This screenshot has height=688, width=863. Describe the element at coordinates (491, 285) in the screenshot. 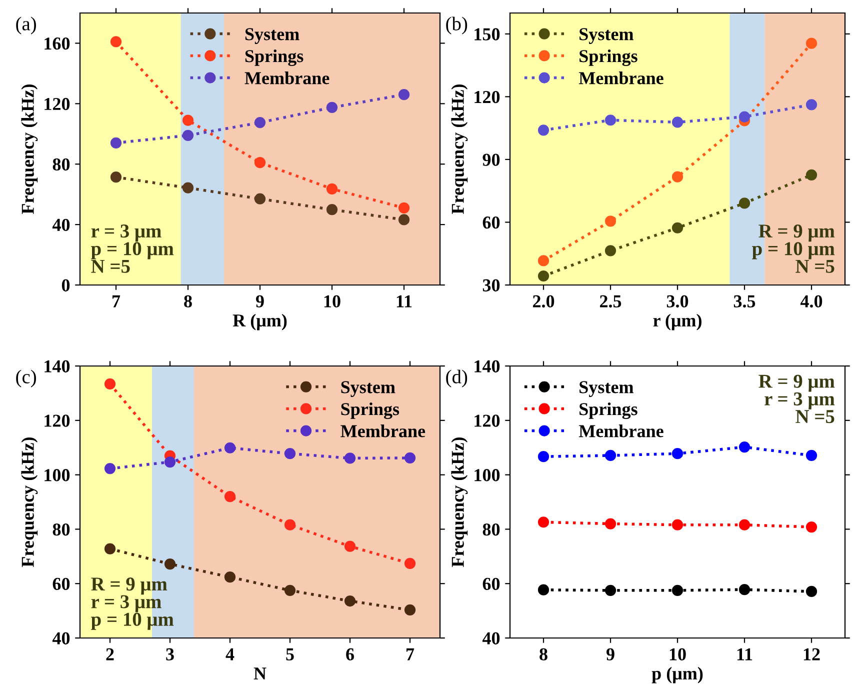

I see `y-tick-label: 30` at that location.